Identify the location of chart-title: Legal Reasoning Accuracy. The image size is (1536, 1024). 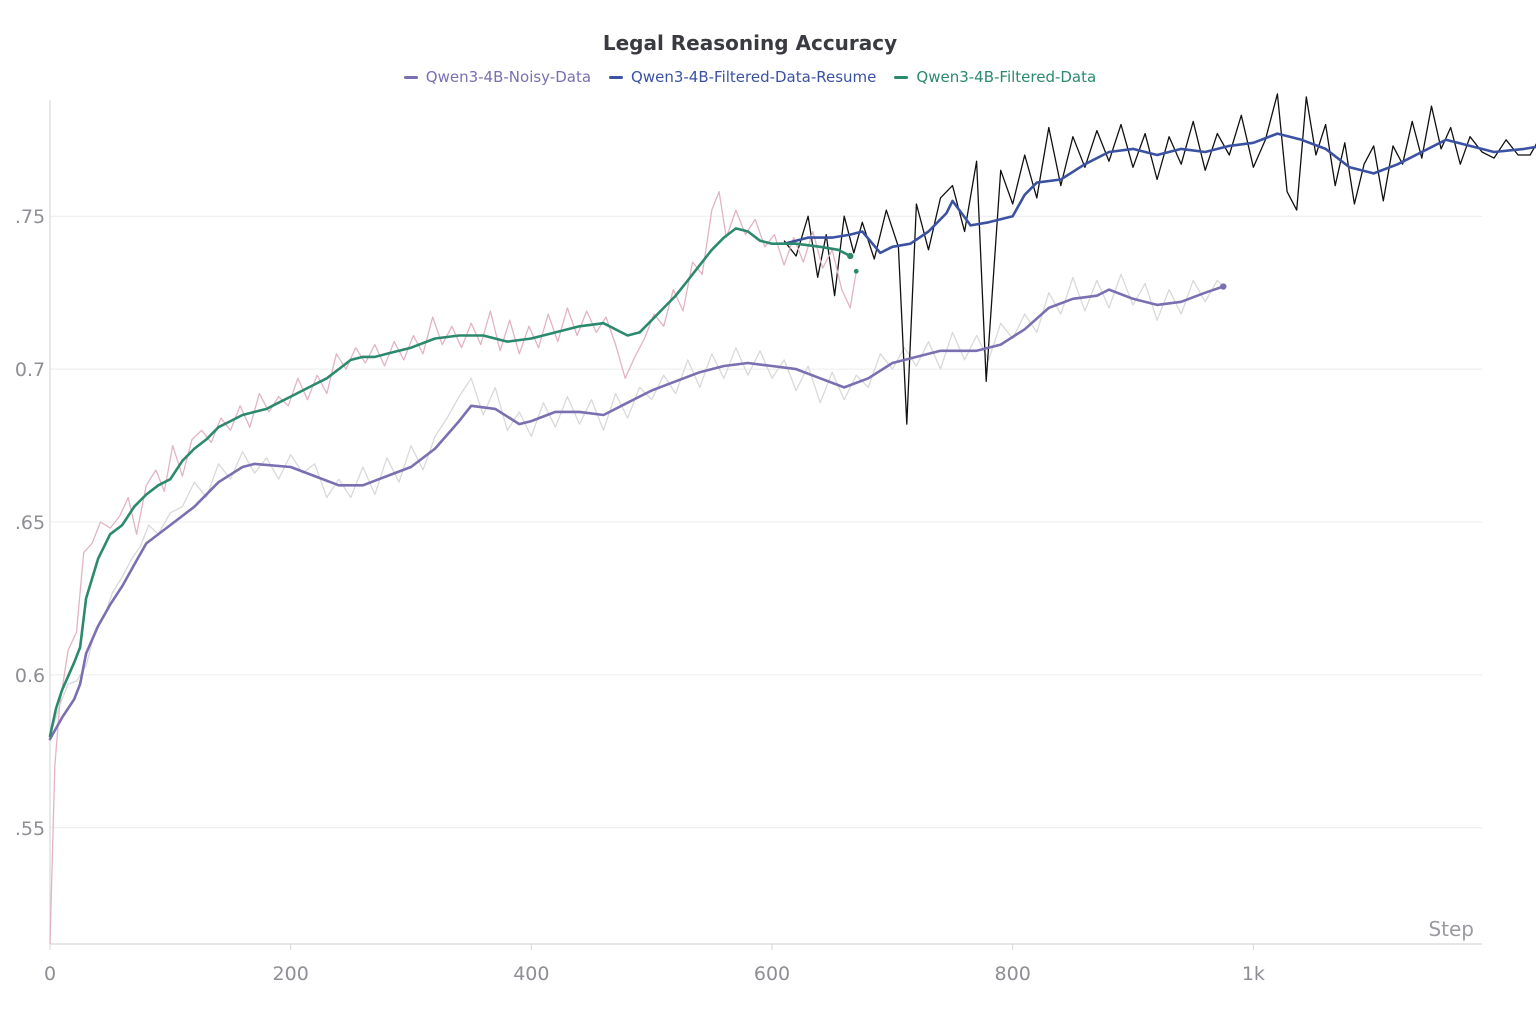
(750, 43).